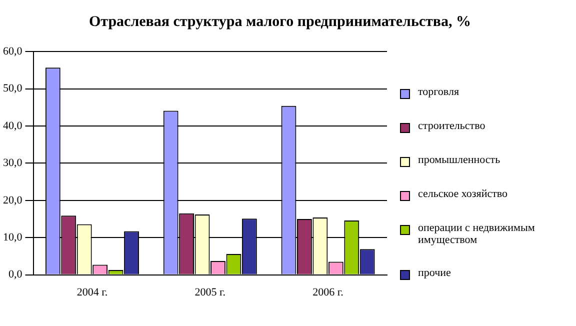 This screenshot has width=576, height=326. I want to click on legend-label: торговля, so click(438, 92).